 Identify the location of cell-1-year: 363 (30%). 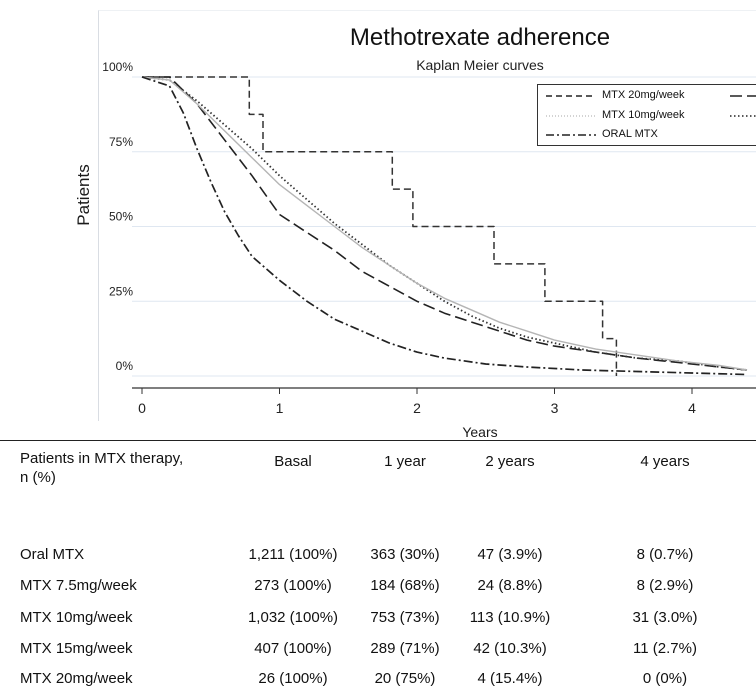
(405, 554).